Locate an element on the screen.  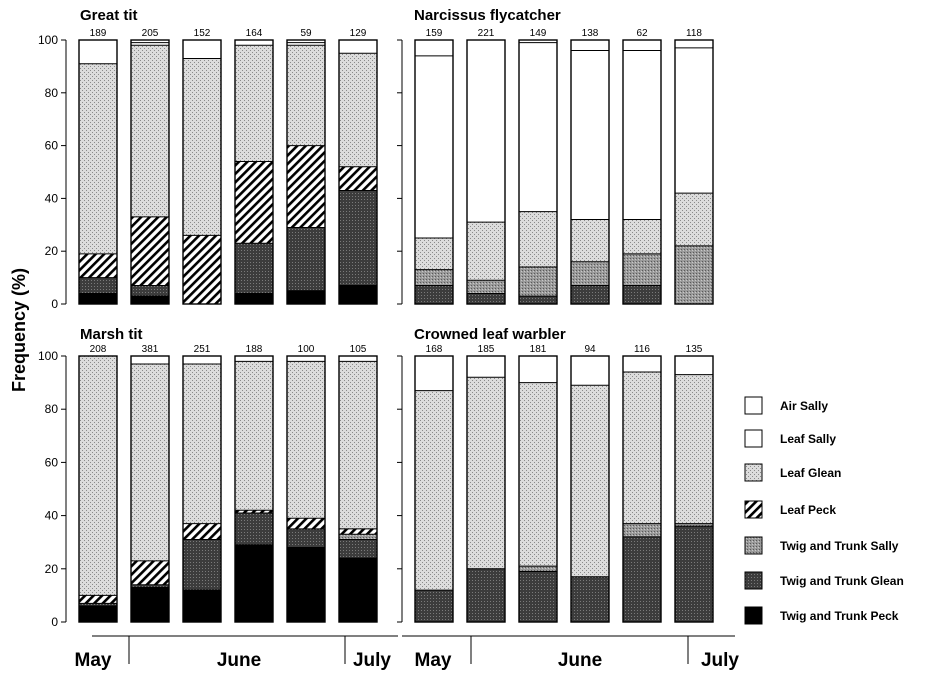
sample-size-label: 129 is located at coordinates (358, 33).